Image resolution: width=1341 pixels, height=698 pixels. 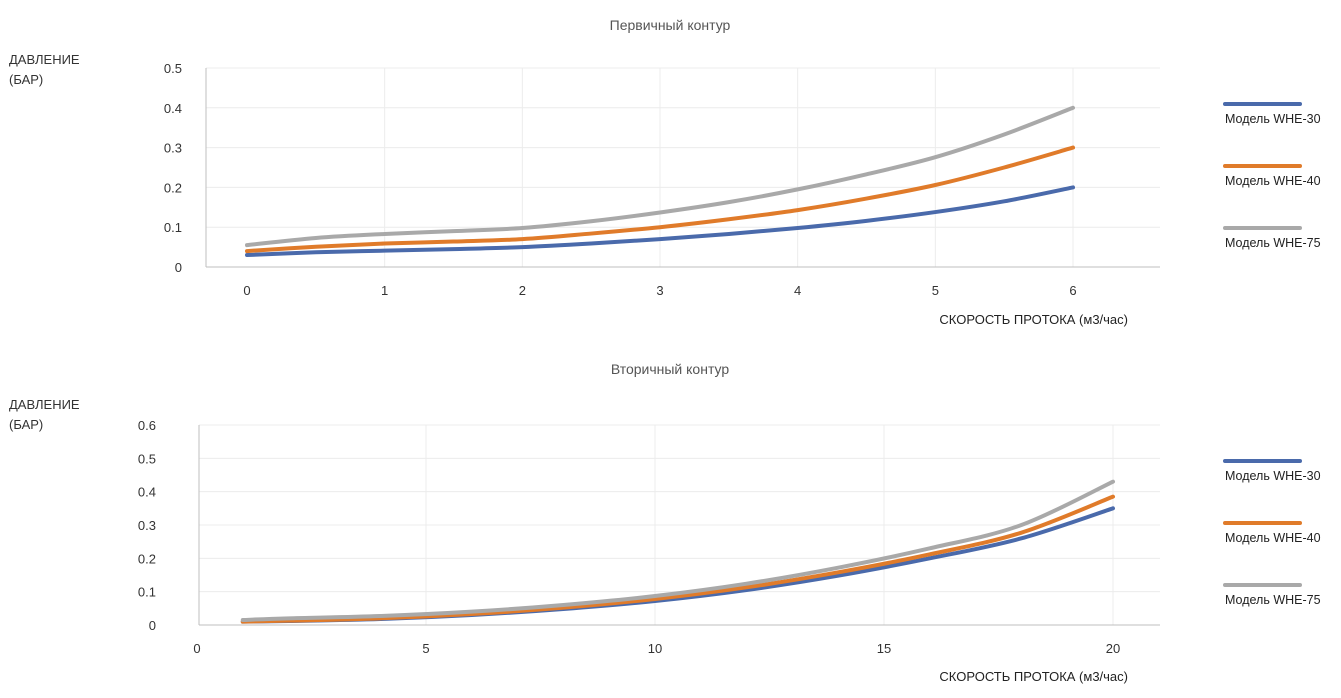 I want to click on x-tick-label: 20, so click(x=1113, y=648).